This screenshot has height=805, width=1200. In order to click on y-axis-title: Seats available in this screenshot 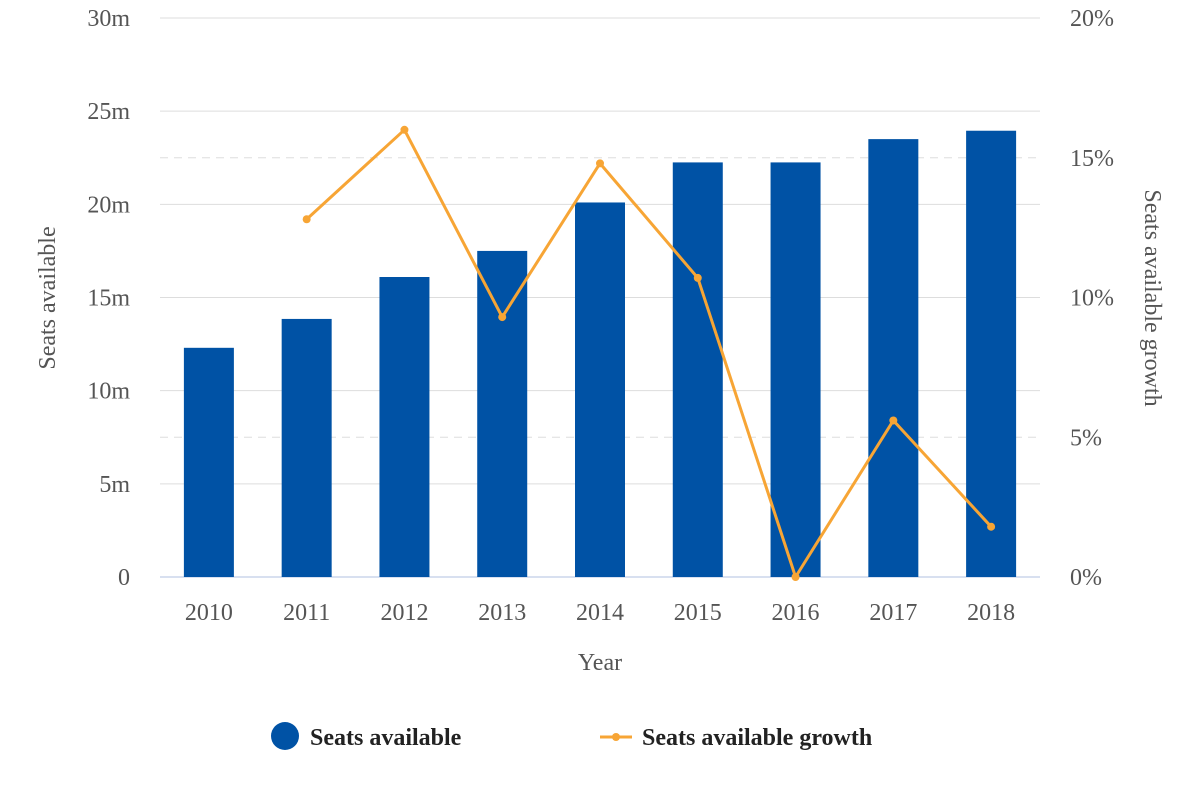, I will do `click(48, 297)`.